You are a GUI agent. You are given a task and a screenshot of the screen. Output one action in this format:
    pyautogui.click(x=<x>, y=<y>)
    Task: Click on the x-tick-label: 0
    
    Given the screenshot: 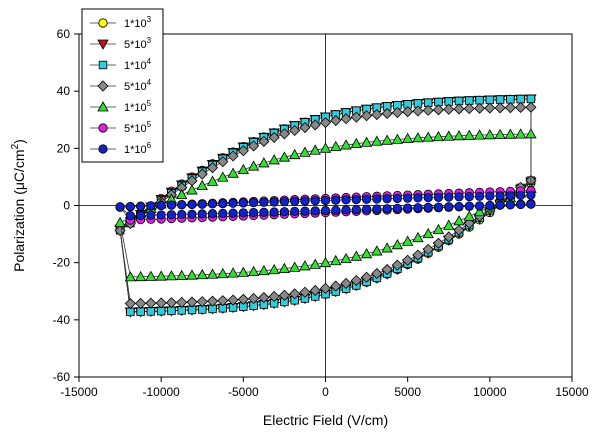 What is the action you would take?
    pyautogui.click(x=325, y=392)
    